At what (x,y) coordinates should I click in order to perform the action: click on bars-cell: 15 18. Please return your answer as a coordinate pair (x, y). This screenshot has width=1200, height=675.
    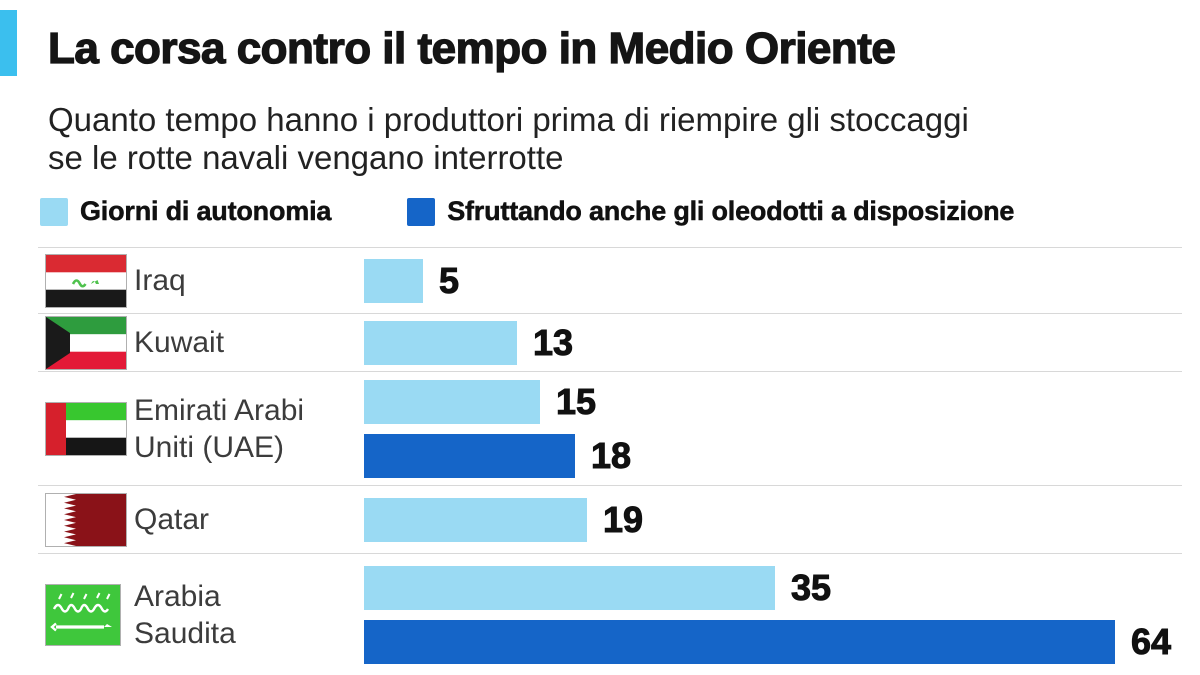
    Looking at the image, I should click on (773, 428).